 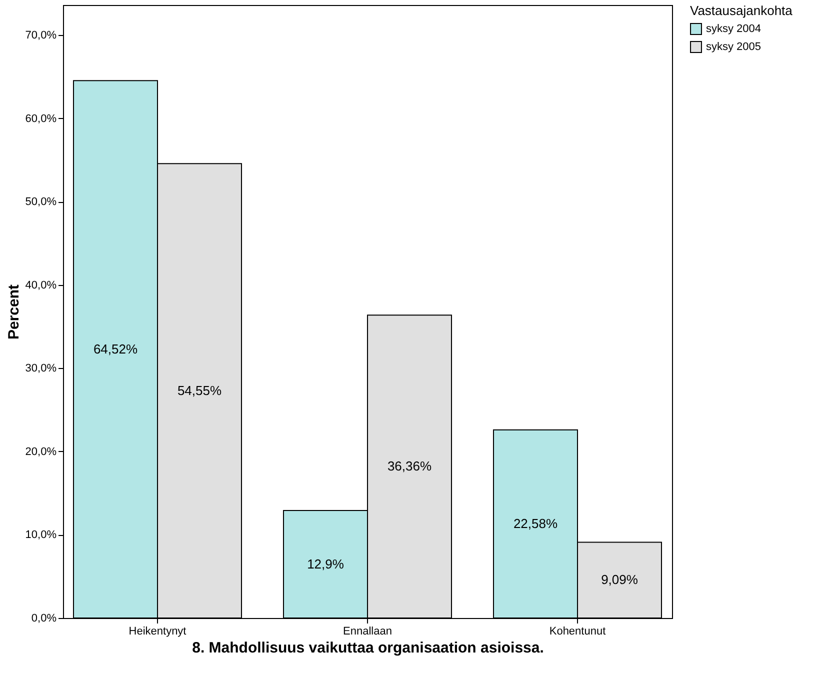 What do you see at coordinates (577, 632) in the screenshot?
I see `x-tick-label: Kohentunut` at bounding box center [577, 632].